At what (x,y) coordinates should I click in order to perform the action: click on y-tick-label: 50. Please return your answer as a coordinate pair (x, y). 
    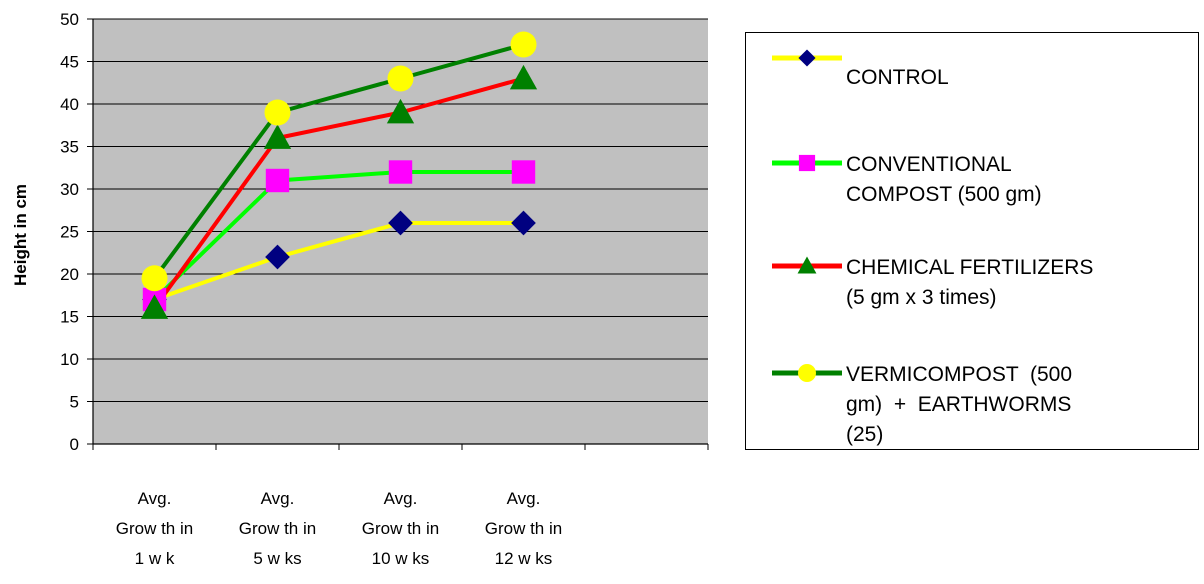
    Looking at the image, I should click on (69, 19).